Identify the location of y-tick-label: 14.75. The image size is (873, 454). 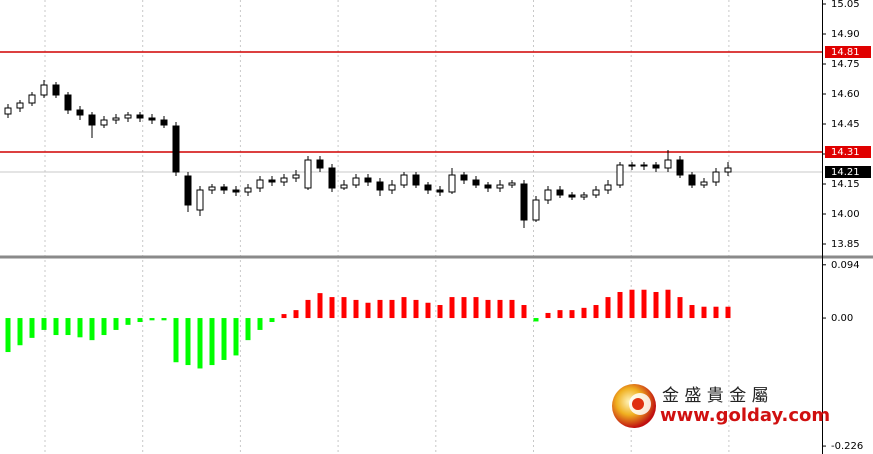
(845, 64).